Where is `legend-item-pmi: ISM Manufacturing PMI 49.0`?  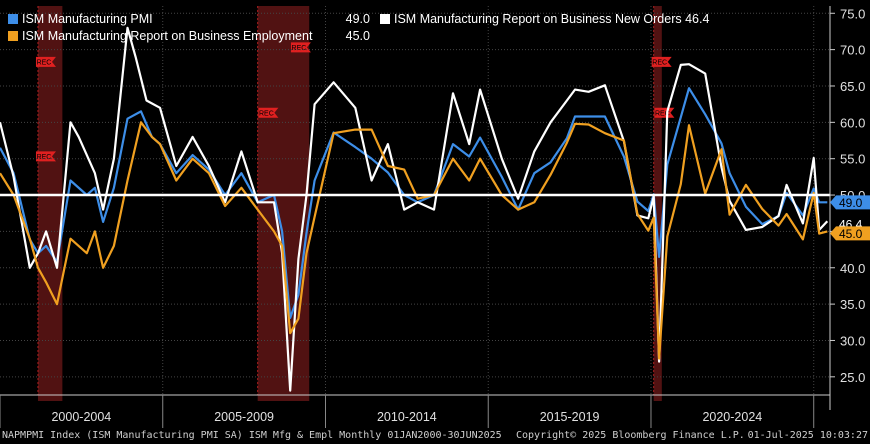 legend-item-pmi: ISM Manufacturing PMI 49.0 is located at coordinates (189, 19).